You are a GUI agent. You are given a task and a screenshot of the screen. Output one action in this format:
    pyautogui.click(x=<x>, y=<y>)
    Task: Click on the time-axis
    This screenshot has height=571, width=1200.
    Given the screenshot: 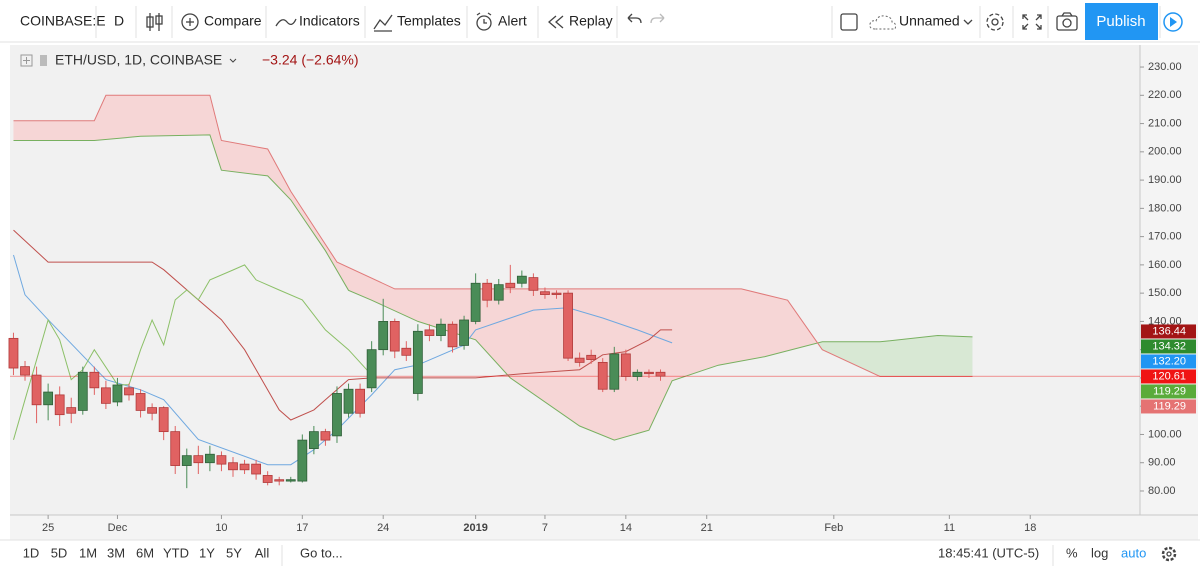 What is the action you would take?
    pyautogui.click(x=604, y=527)
    